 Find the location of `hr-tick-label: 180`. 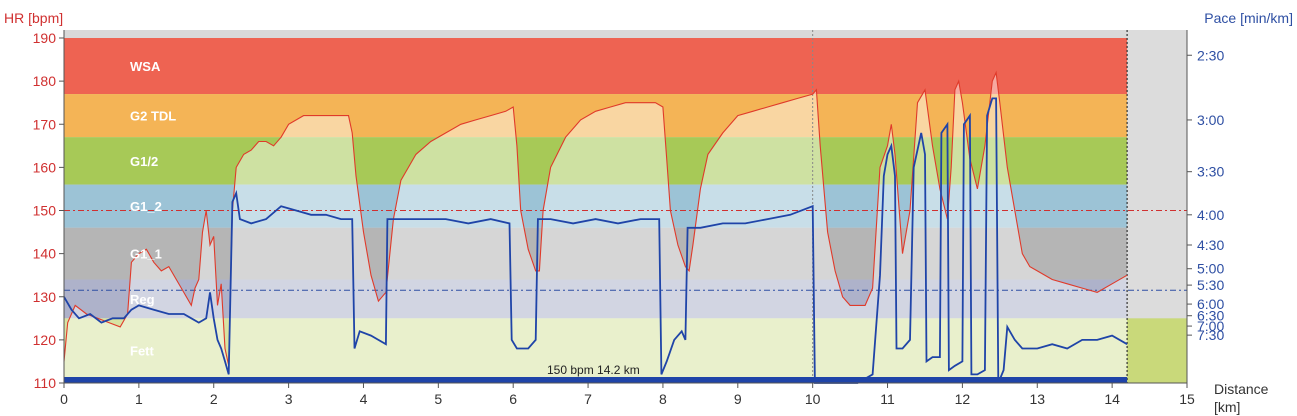

hr-tick-label: 180 is located at coordinates (45, 81).